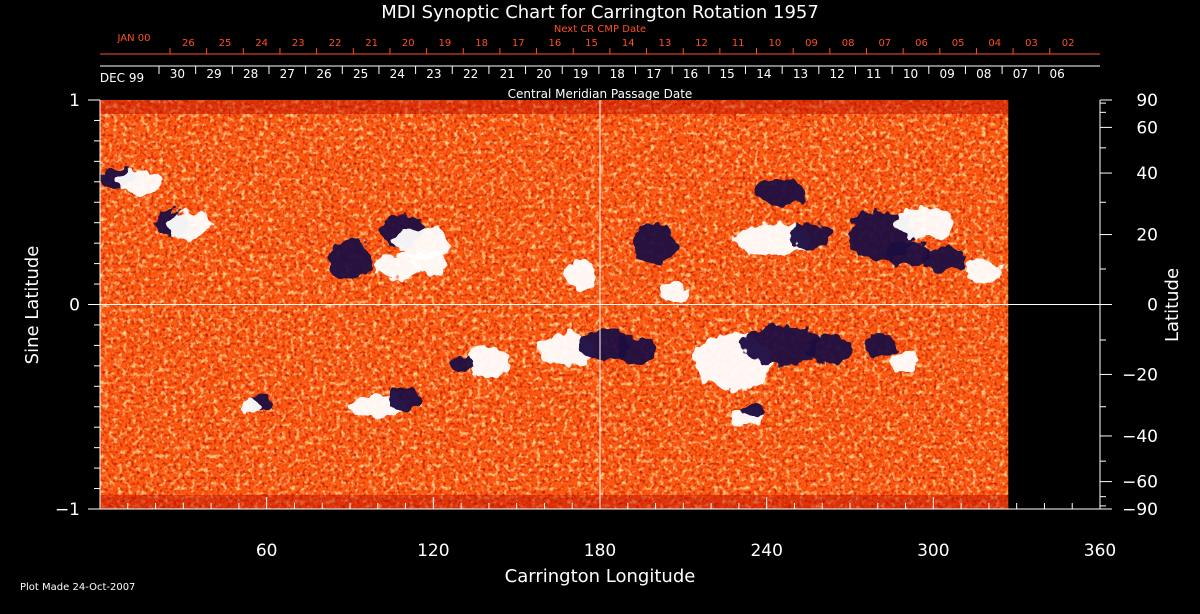  What do you see at coordinates (397, 74) in the screenshot?
I see `cmp-date-label: 24` at bounding box center [397, 74].